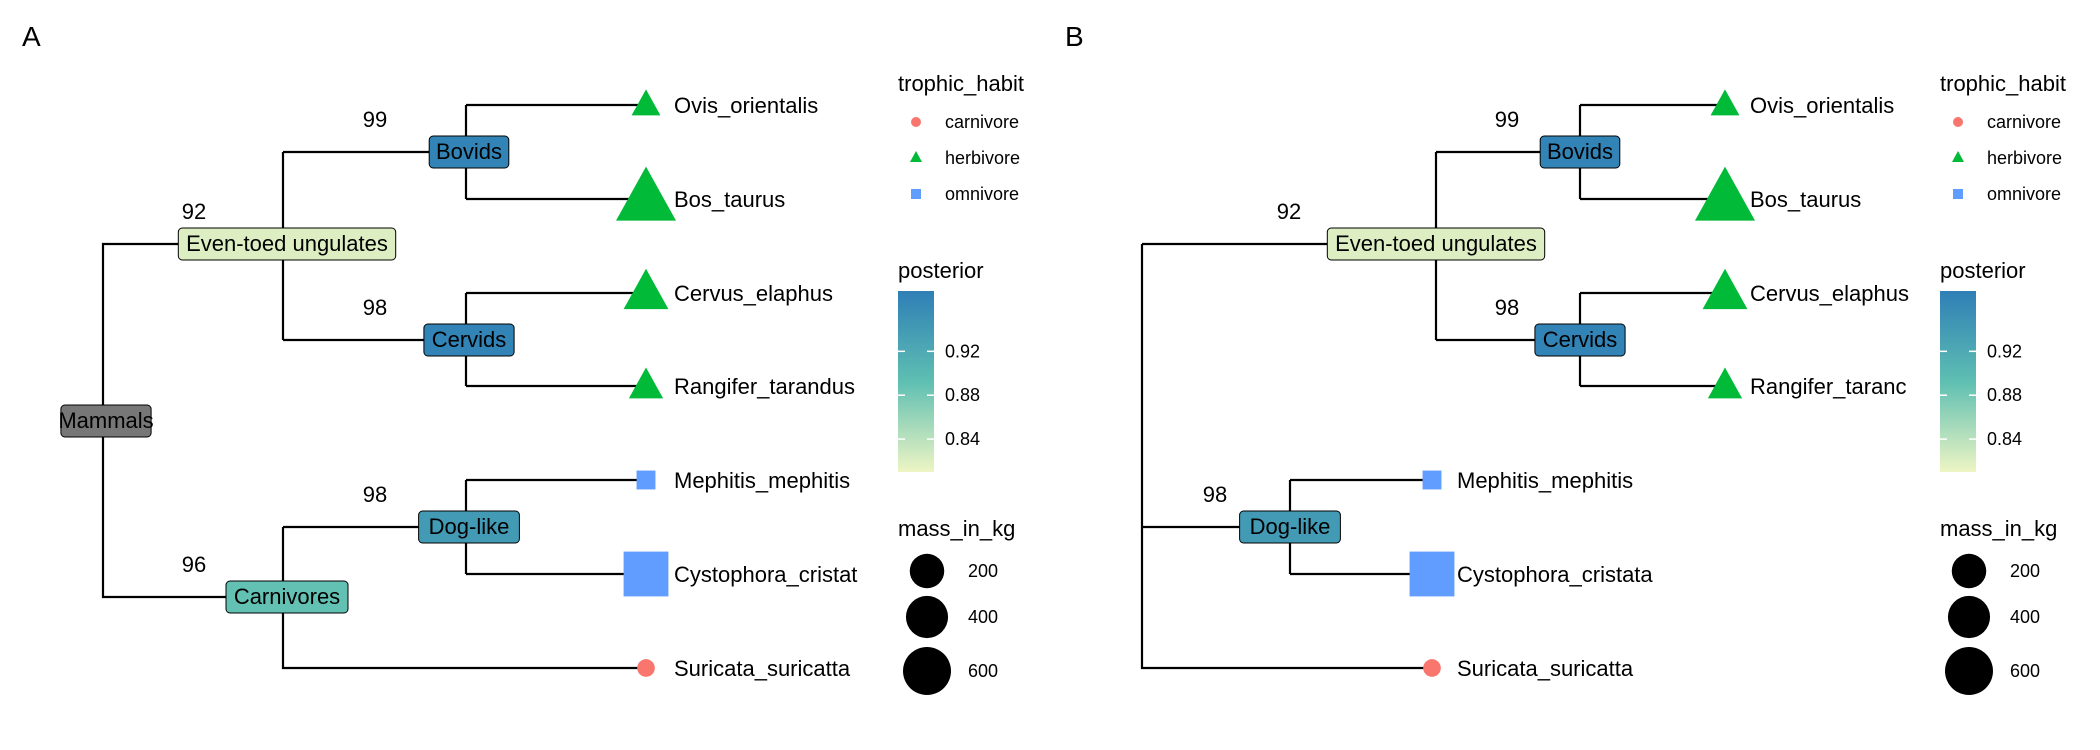 The image size is (2100, 750). Describe the element at coordinates (194, 564) in the screenshot. I see `support-value-car: 96` at that location.